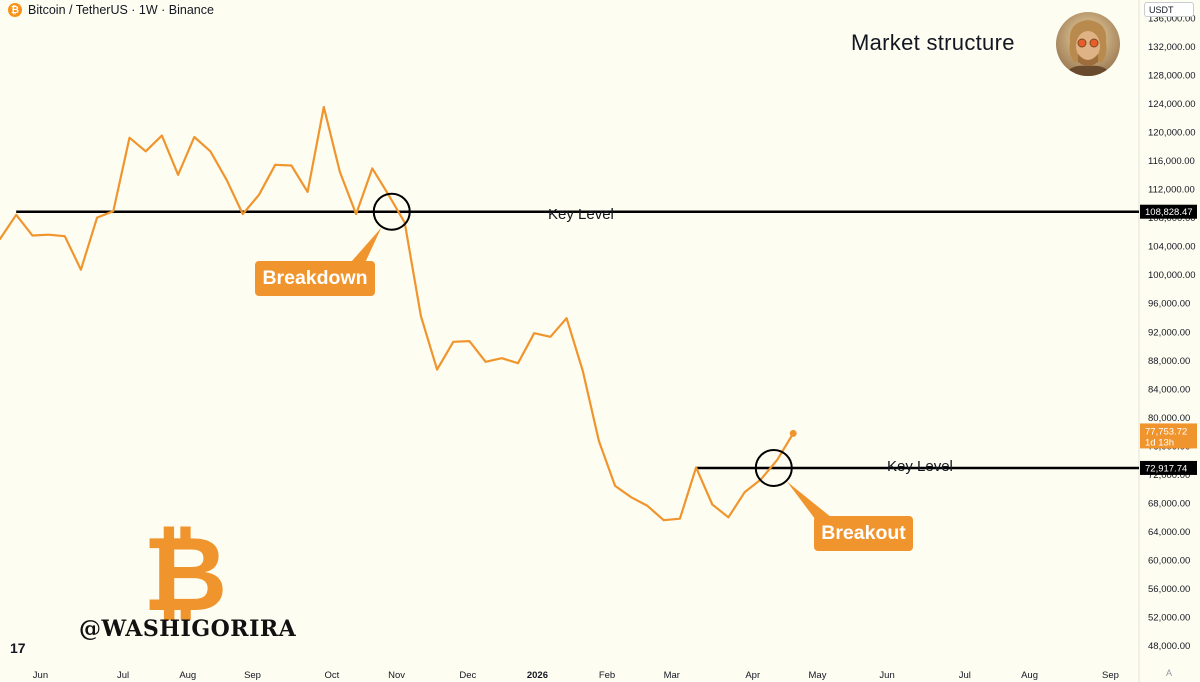 The width and height of the screenshot is (1200, 682). I want to click on bitcoin-coin-icon: ₿, so click(15, 10).